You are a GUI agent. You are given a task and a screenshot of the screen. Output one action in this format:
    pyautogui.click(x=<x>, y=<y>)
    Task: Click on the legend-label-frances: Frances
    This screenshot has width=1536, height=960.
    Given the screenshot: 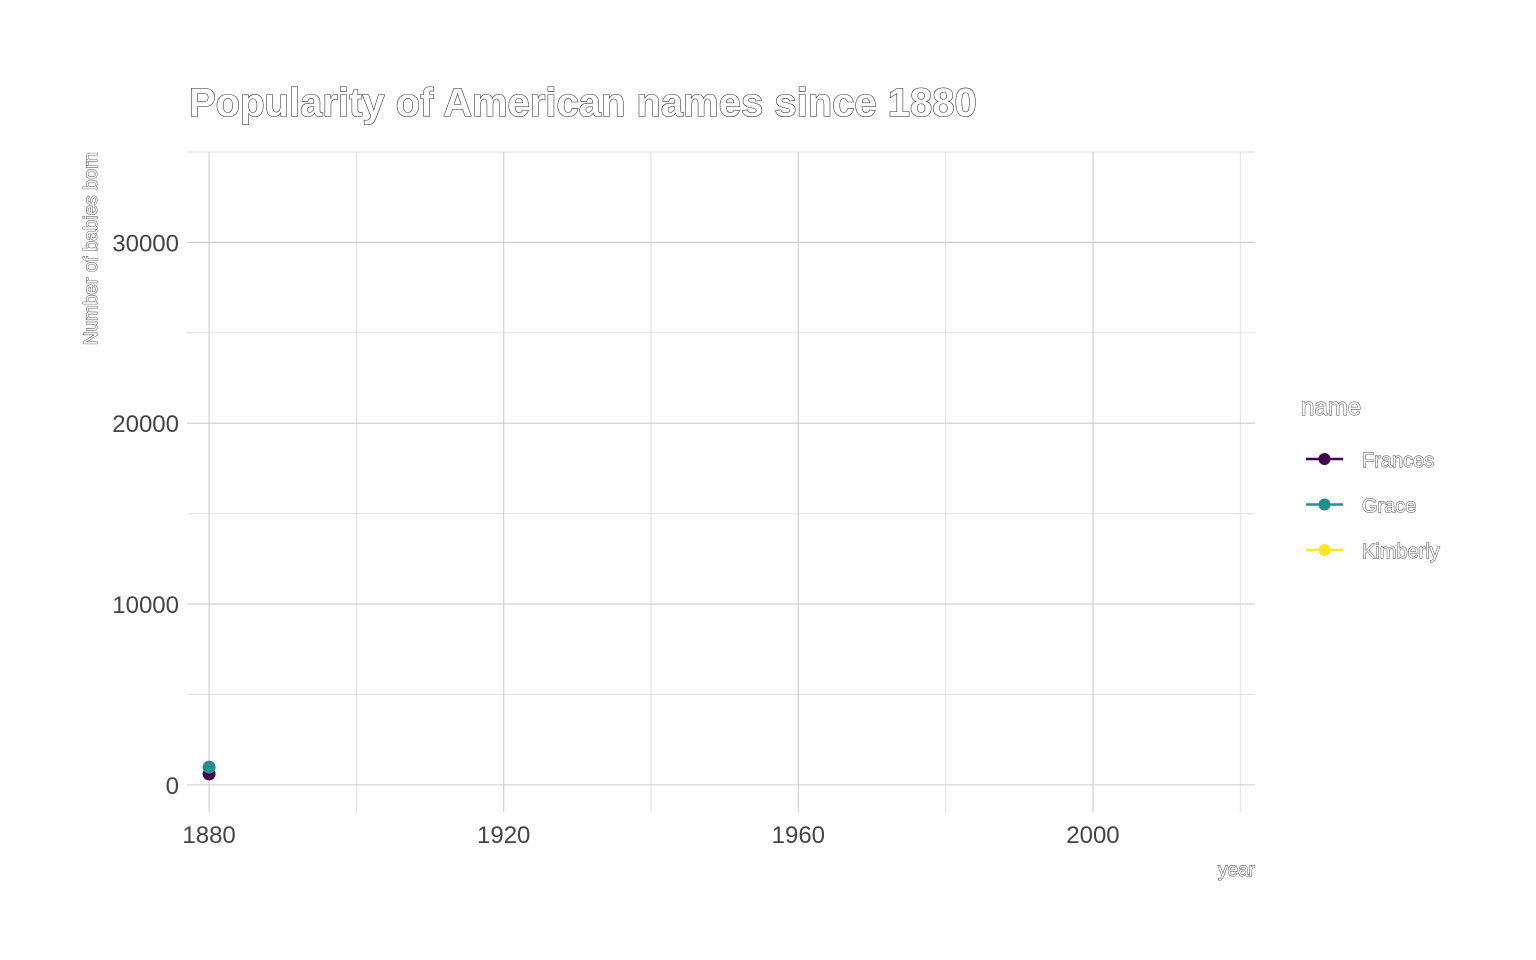 What is the action you would take?
    pyautogui.click(x=1398, y=461)
    